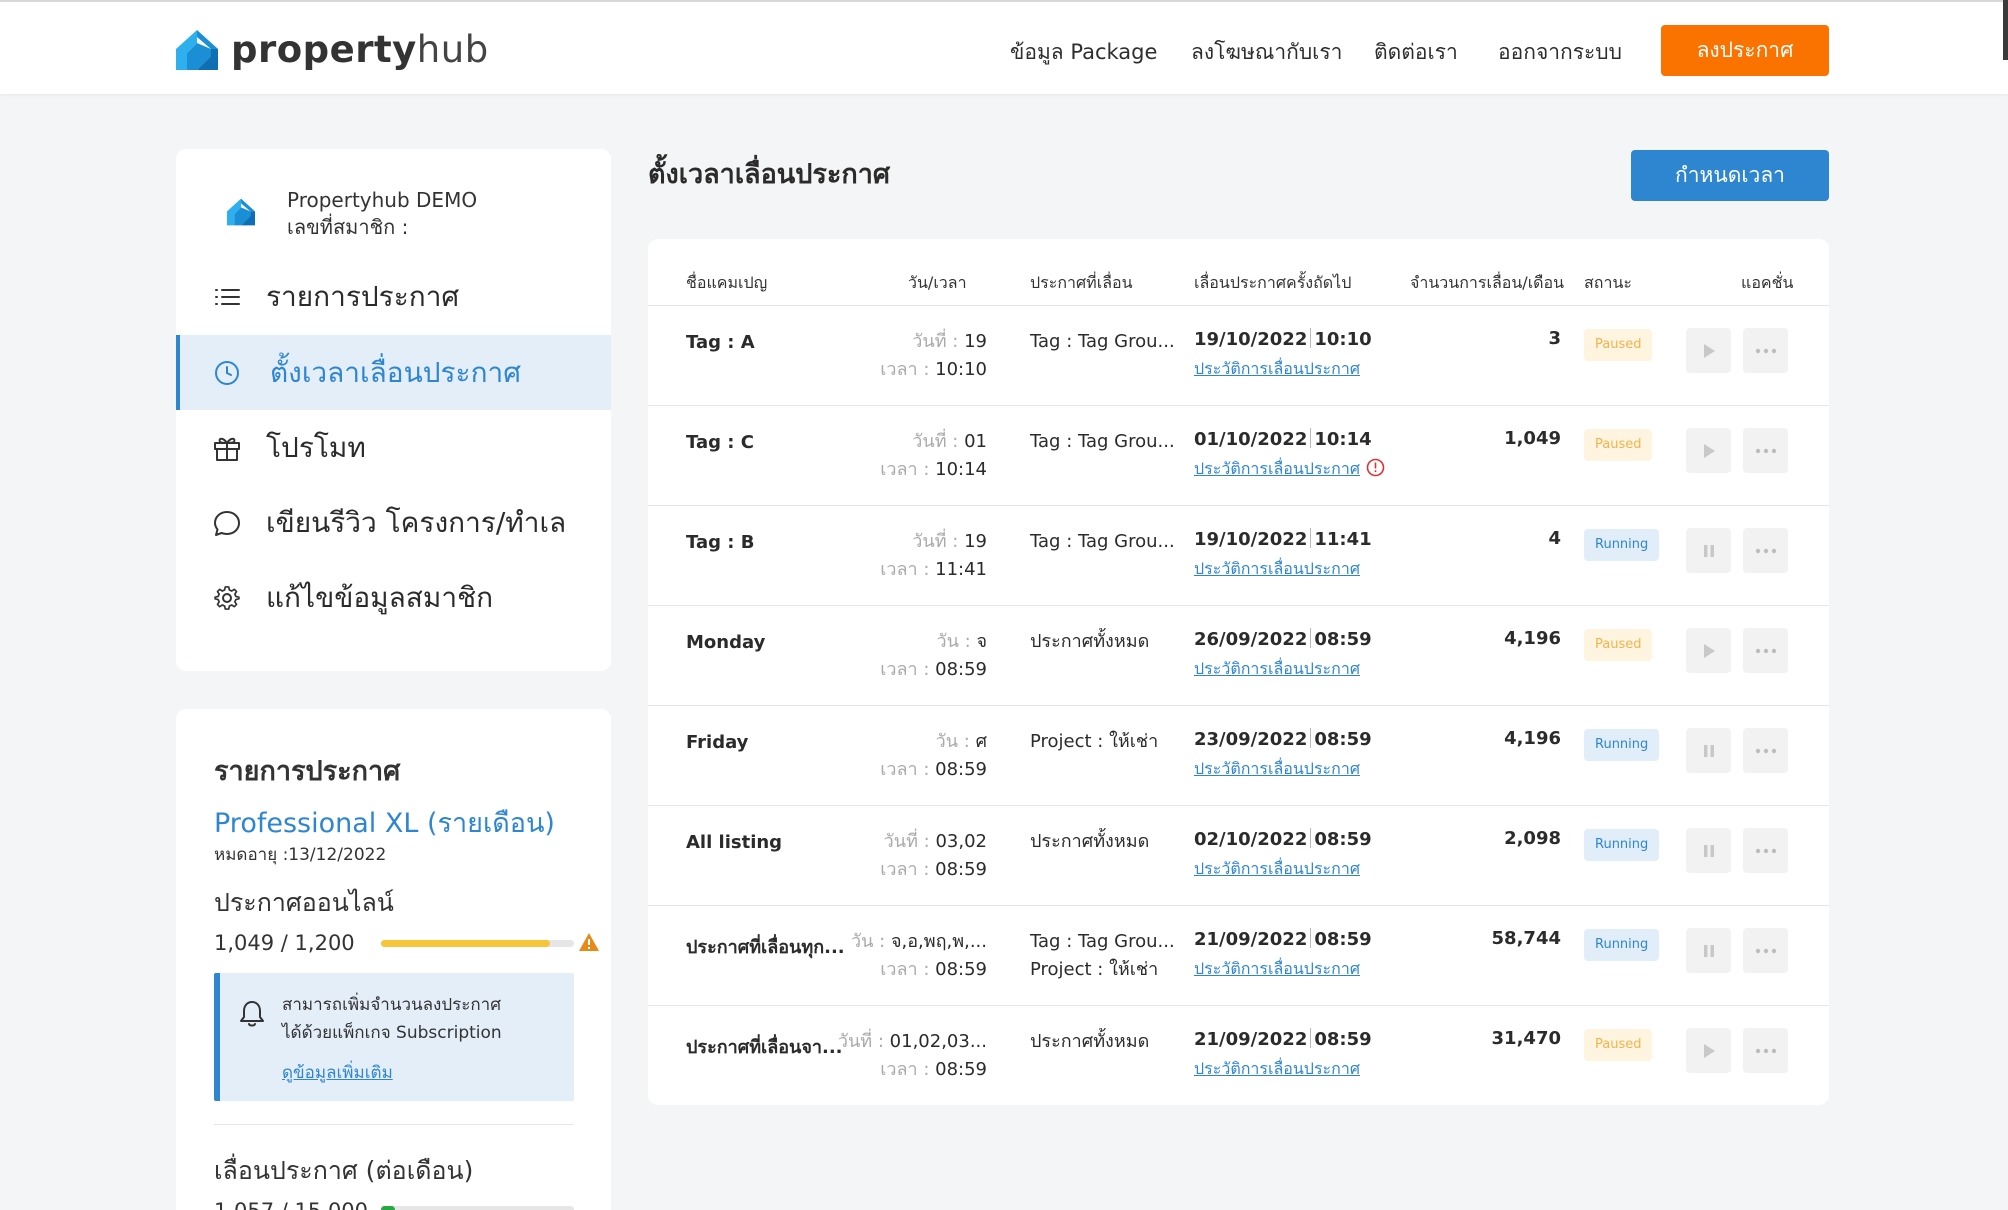 This screenshot has width=2008, height=1210. I want to click on schedule-datetime: วันที่ : 19 เวลา : 11:41, so click(933, 556).